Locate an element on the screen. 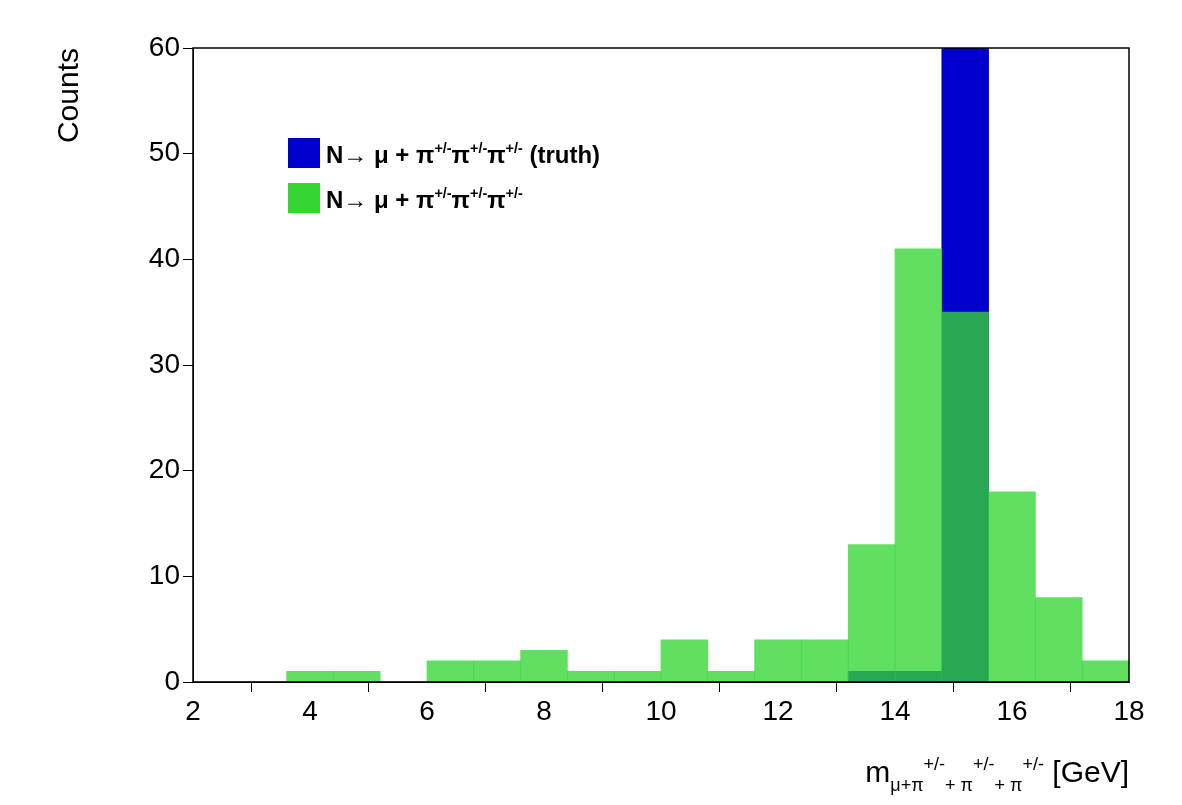 This screenshot has height=805, width=1182. legend-label: N→ μ + π+/-π+/-π+/- is located at coordinates (424, 199).